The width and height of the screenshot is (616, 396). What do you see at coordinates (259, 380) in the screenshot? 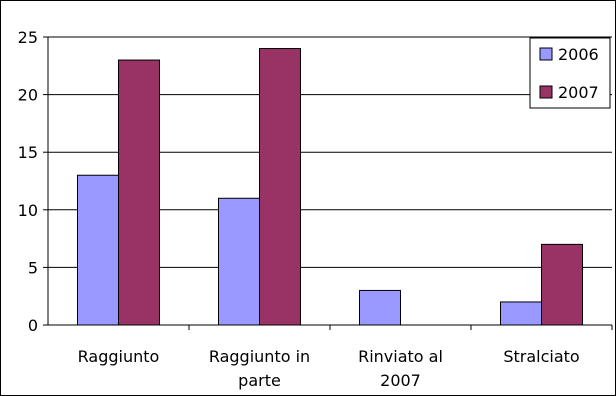
I see `x-category-label: parte` at bounding box center [259, 380].